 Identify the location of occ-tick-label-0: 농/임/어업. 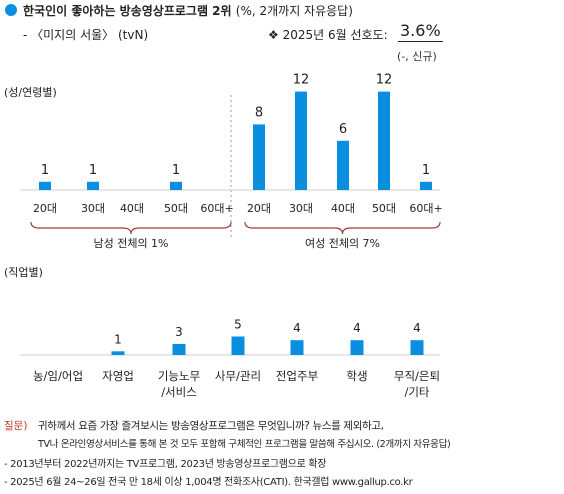
(58, 376).